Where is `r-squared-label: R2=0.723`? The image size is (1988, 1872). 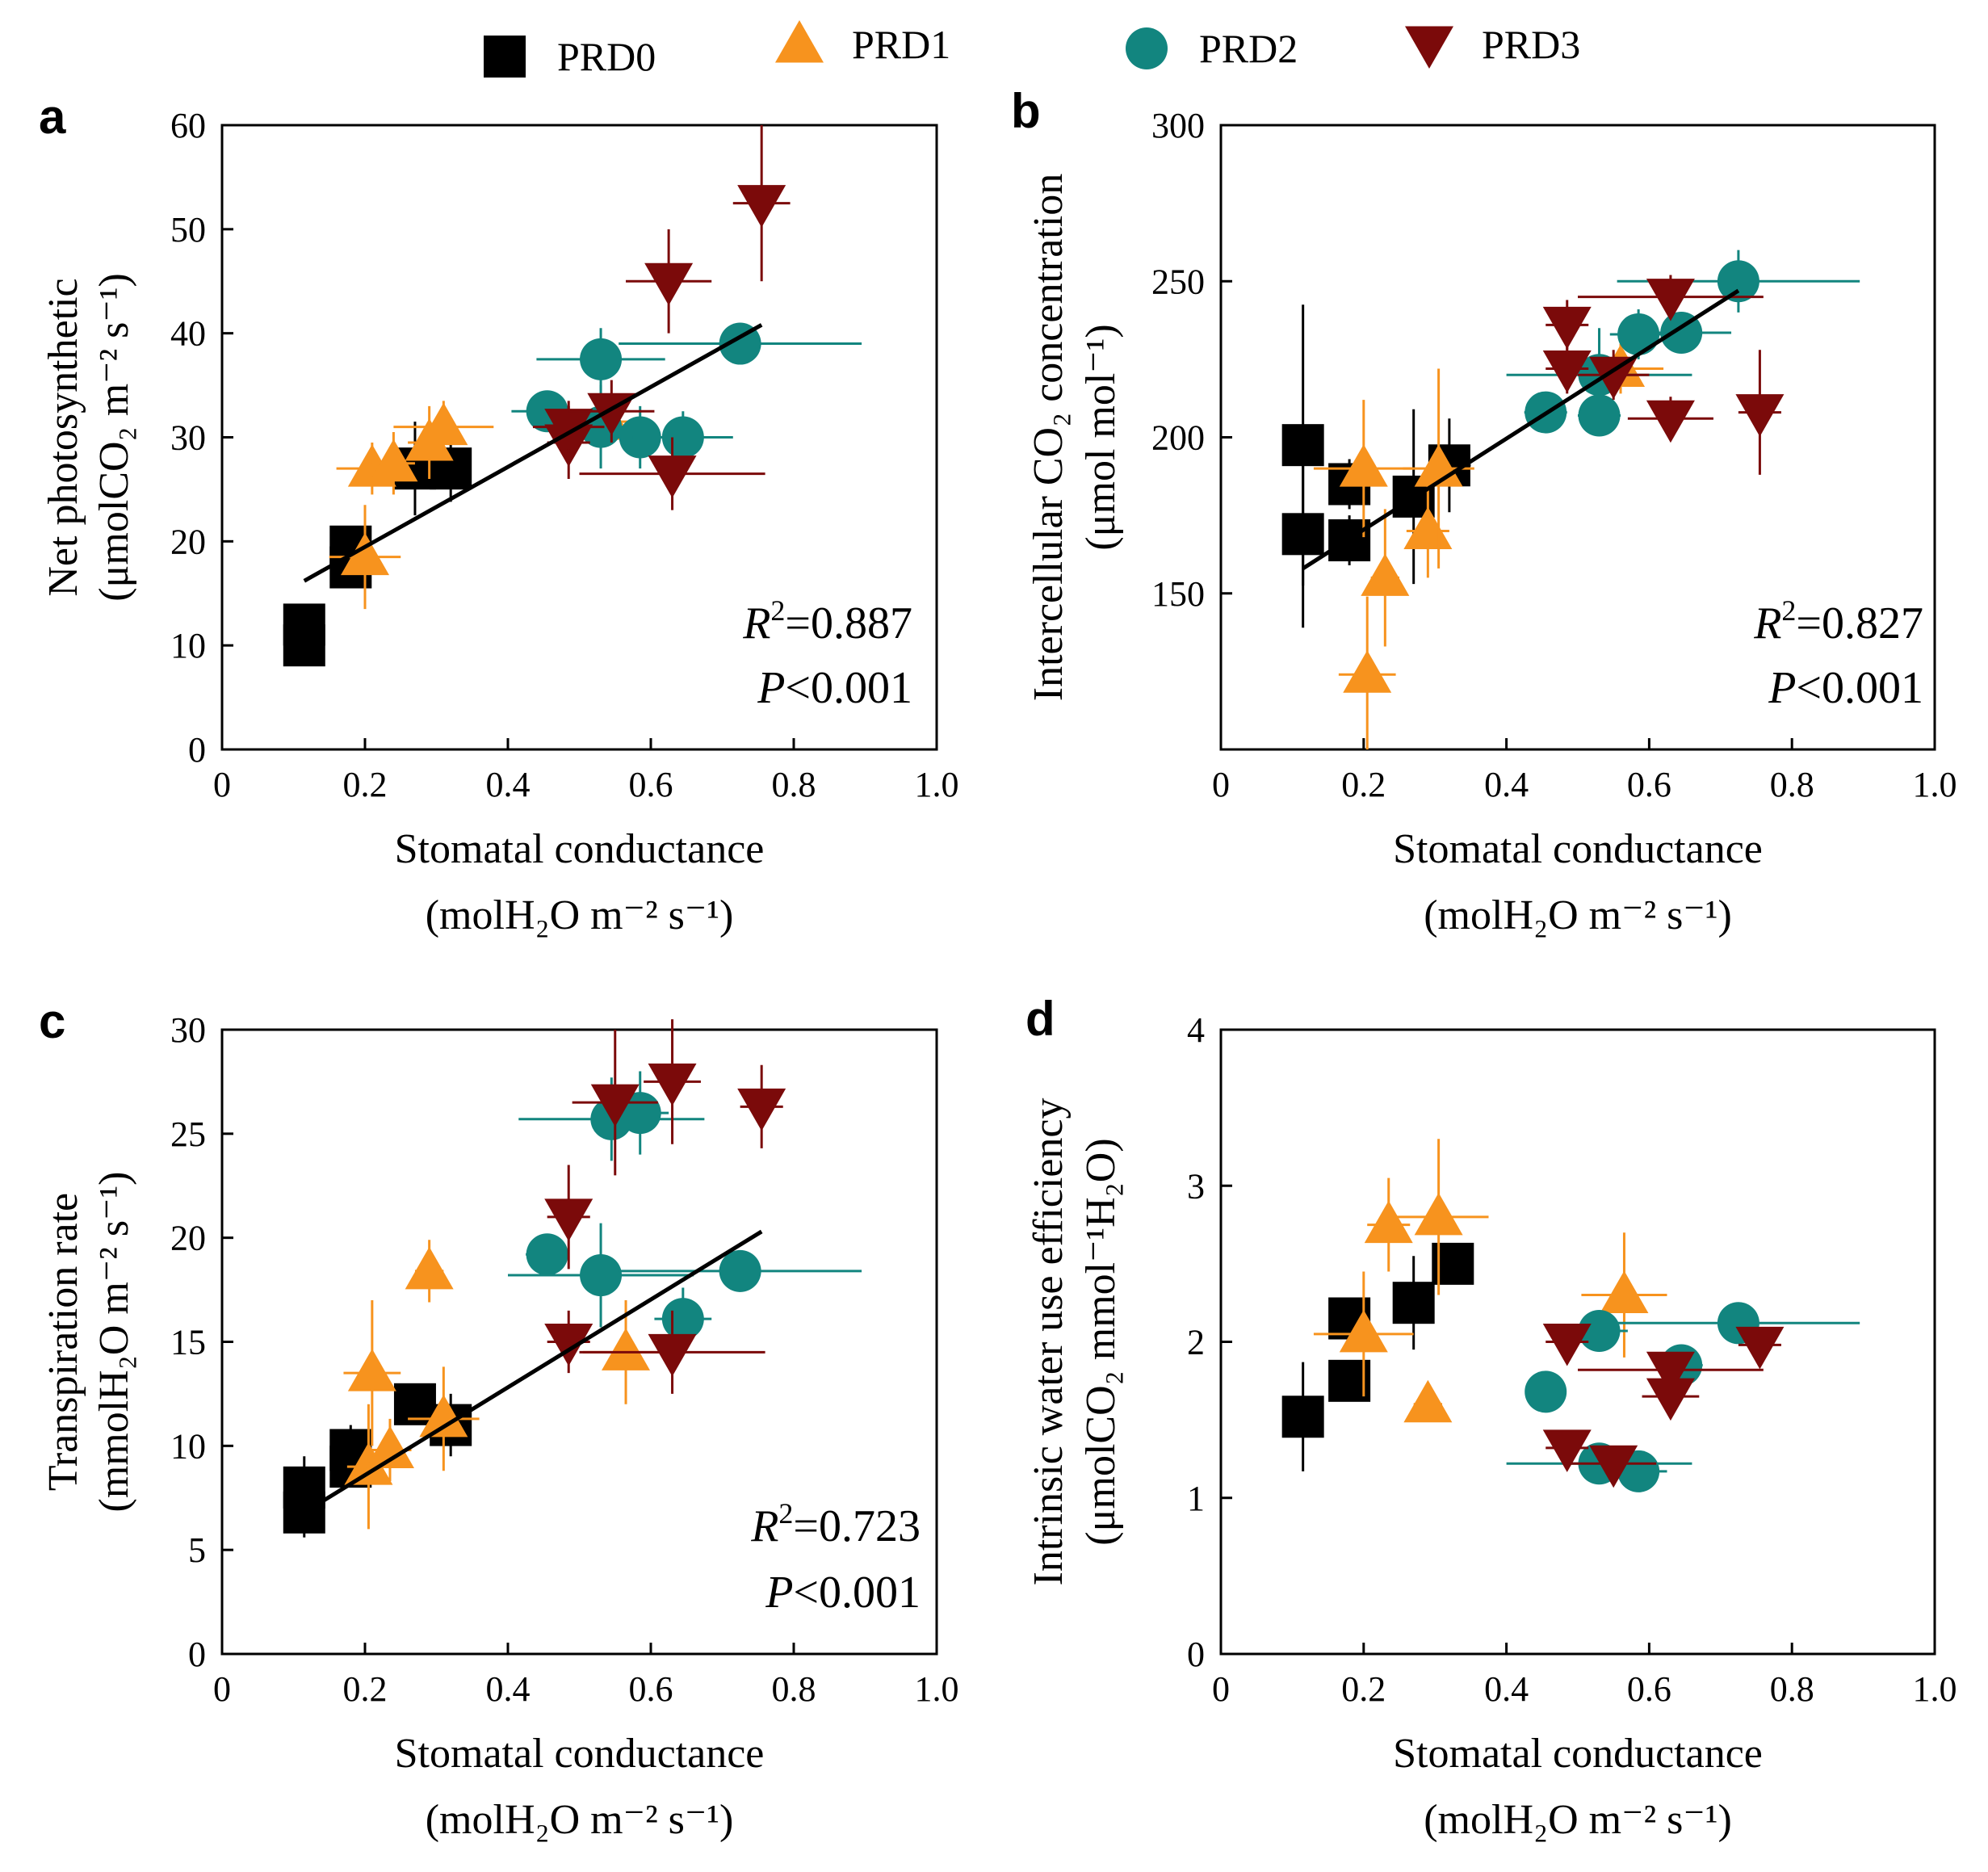
r-squared-label: R2=0.723 is located at coordinates (835, 1524).